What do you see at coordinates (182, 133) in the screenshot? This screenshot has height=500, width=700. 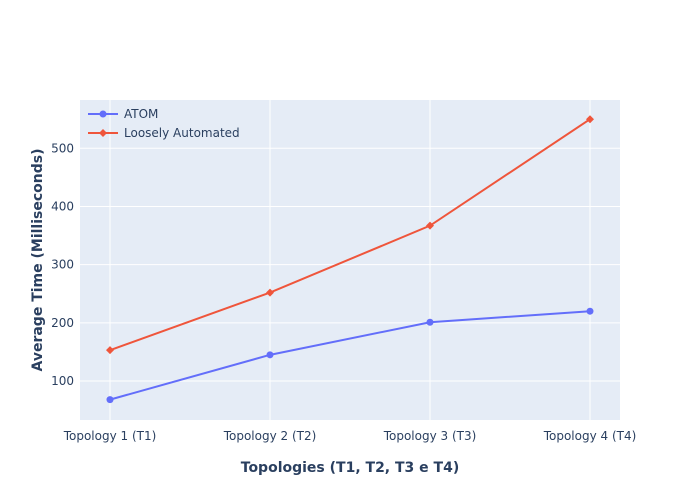 I see `legend-label: Loosely Automated` at bounding box center [182, 133].